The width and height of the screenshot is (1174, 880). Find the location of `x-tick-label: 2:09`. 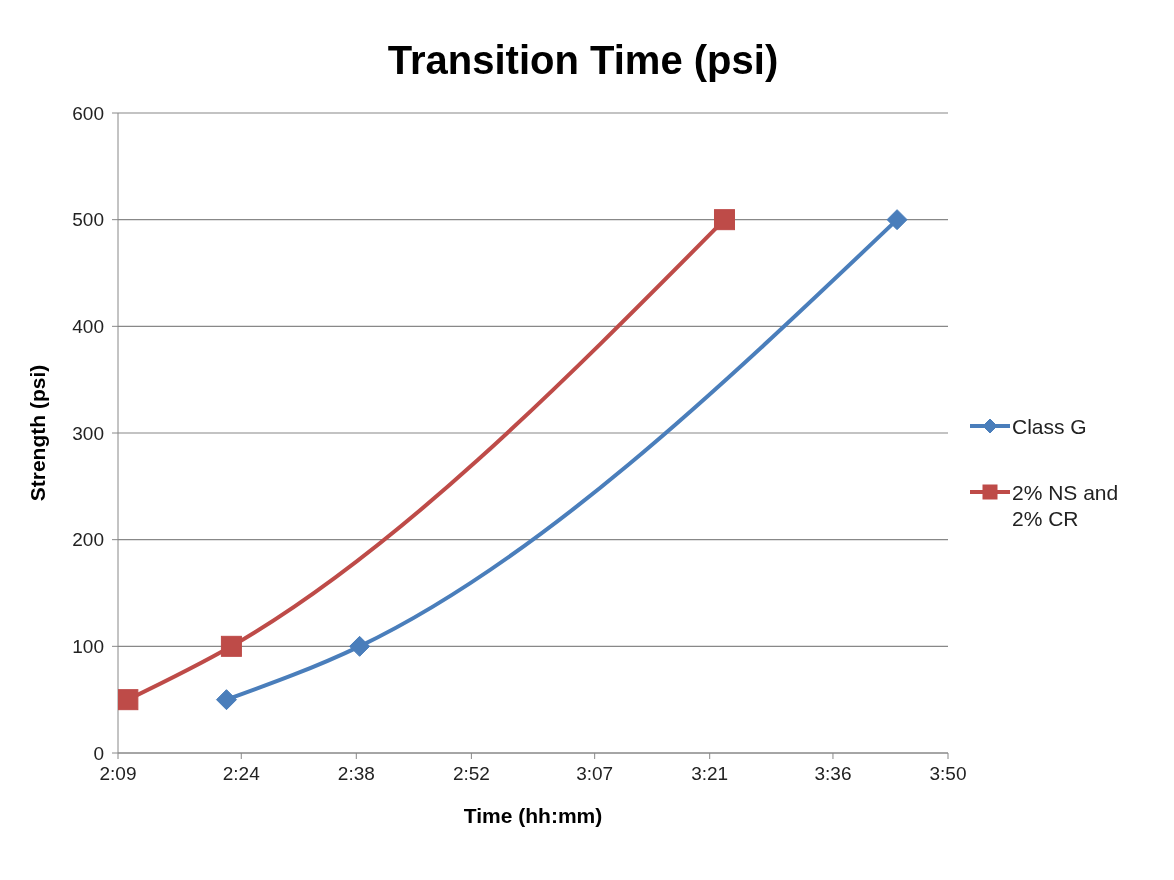

x-tick-label: 2:09 is located at coordinates (118, 774).